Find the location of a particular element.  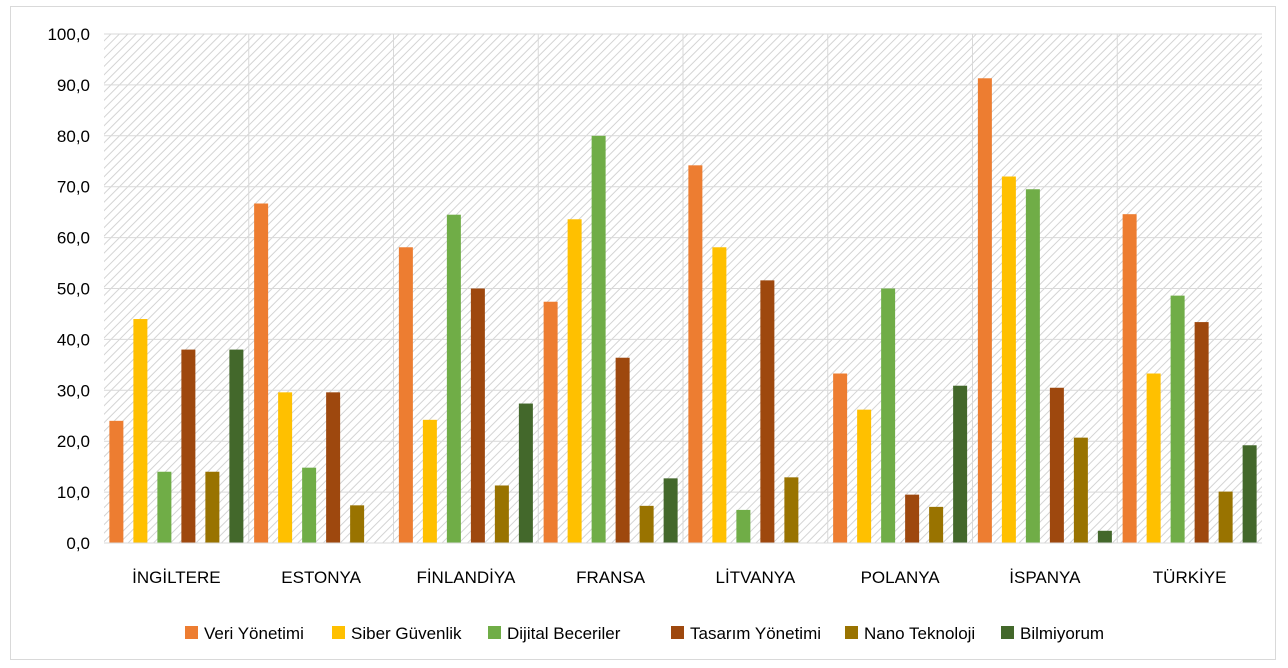

y-tick-label: 50,0 is located at coordinates (73, 289).